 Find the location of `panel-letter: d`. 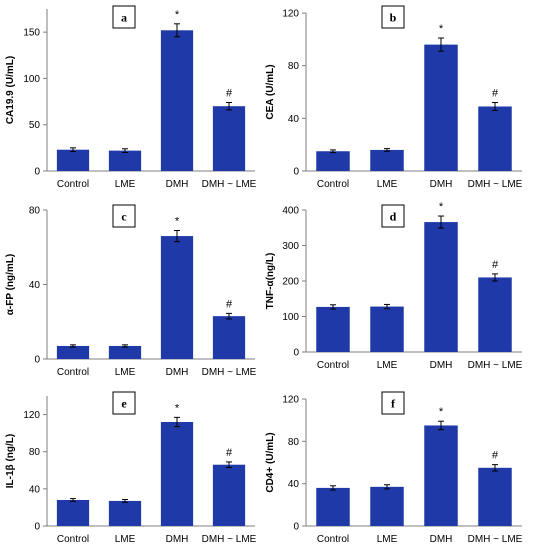

panel-letter: d is located at coordinates (393, 217).